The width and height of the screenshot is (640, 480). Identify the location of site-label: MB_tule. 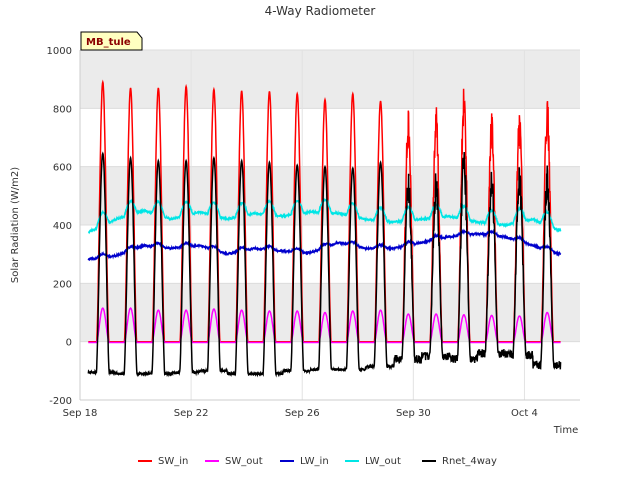
(108, 42).